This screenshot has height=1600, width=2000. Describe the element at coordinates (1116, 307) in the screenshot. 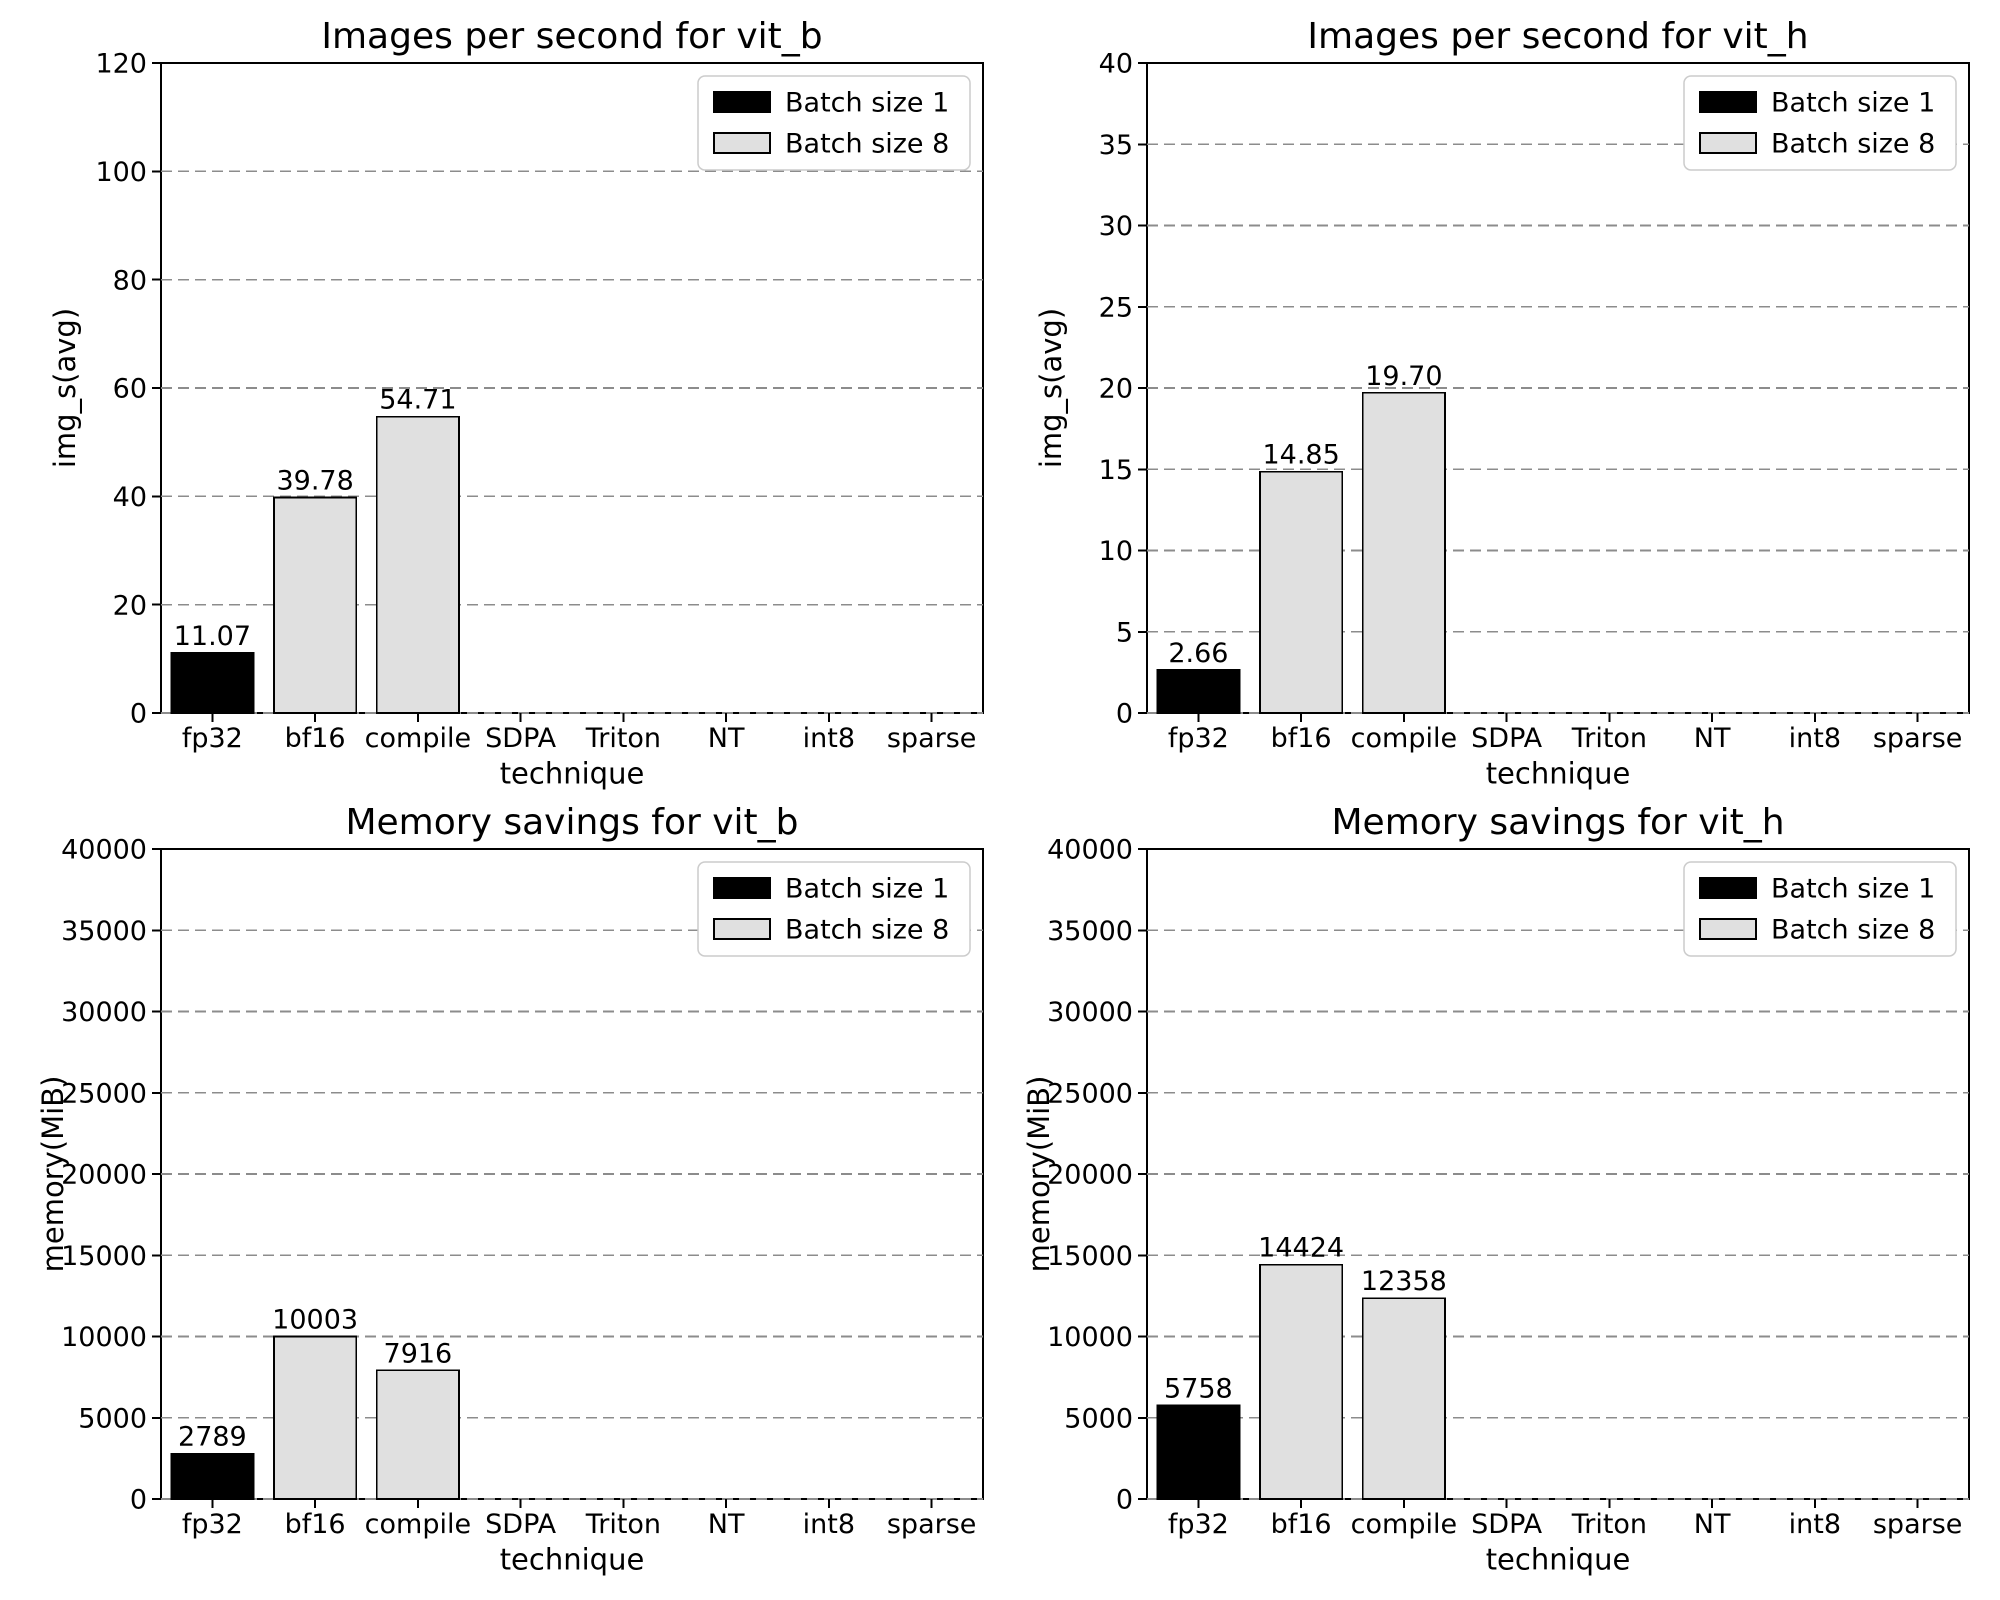

I see `y-tick-label: 25` at that location.